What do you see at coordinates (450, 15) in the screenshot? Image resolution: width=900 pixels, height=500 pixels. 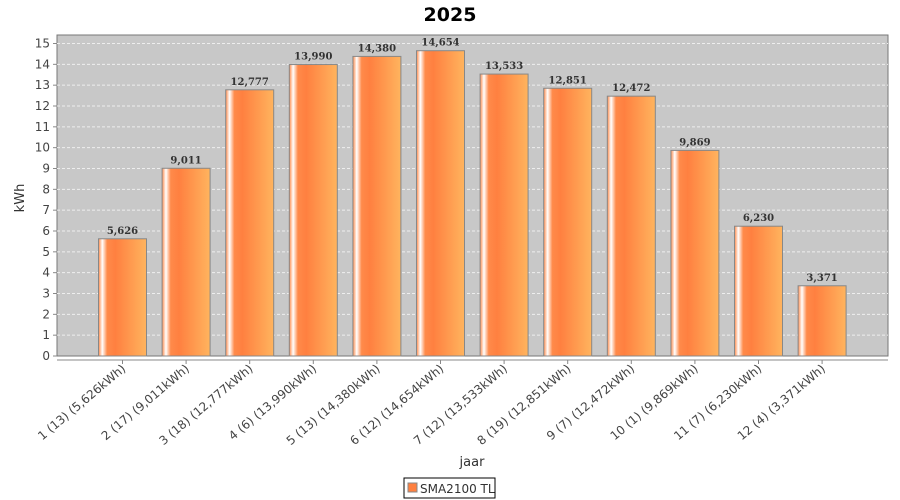 I see `chart-title: 2025` at bounding box center [450, 15].